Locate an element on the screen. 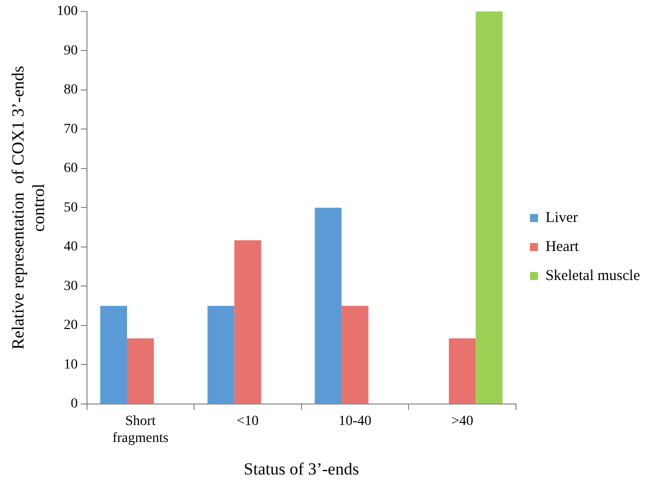  y-tick-label: 10 is located at coordinates (71, 364).